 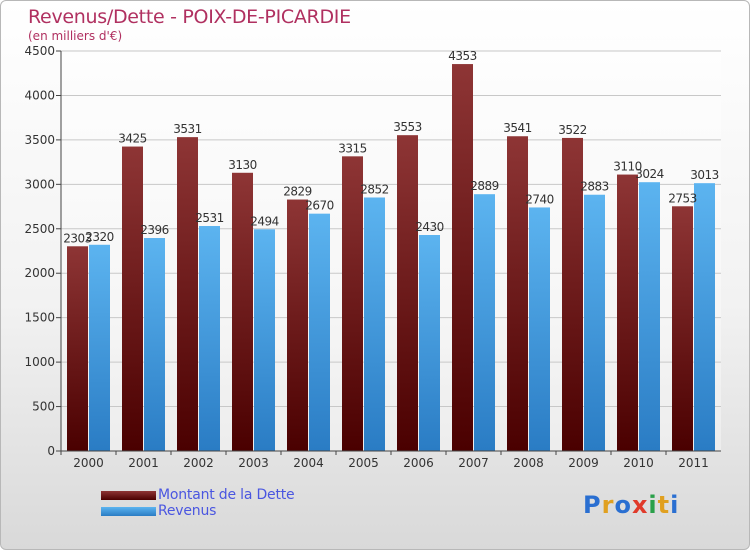 I want to click on legend-swatch-revenue, so click(x=128, y=511).